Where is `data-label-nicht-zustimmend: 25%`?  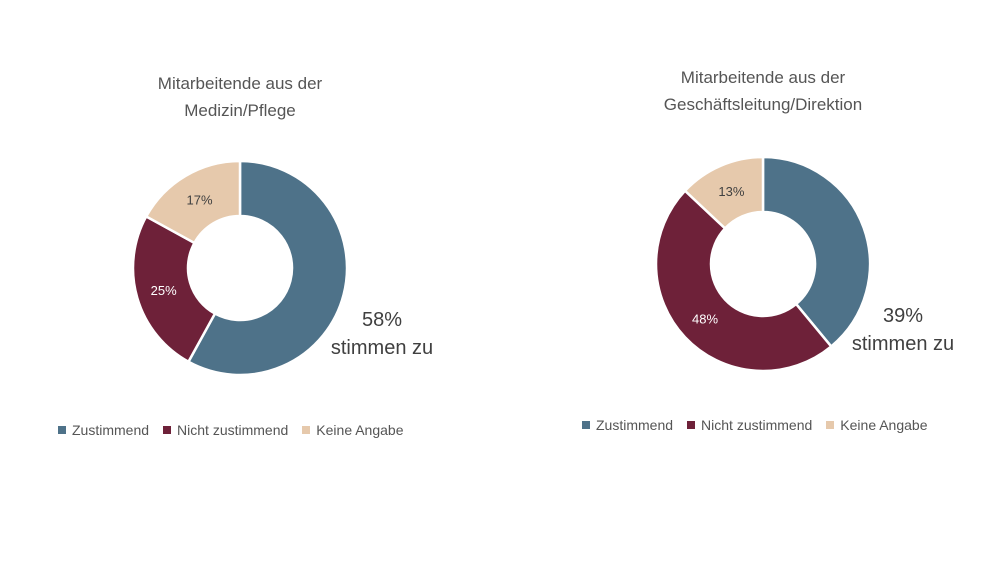
data-label-nicht-zustimmend: 25% is located at coordinates (164, 290).